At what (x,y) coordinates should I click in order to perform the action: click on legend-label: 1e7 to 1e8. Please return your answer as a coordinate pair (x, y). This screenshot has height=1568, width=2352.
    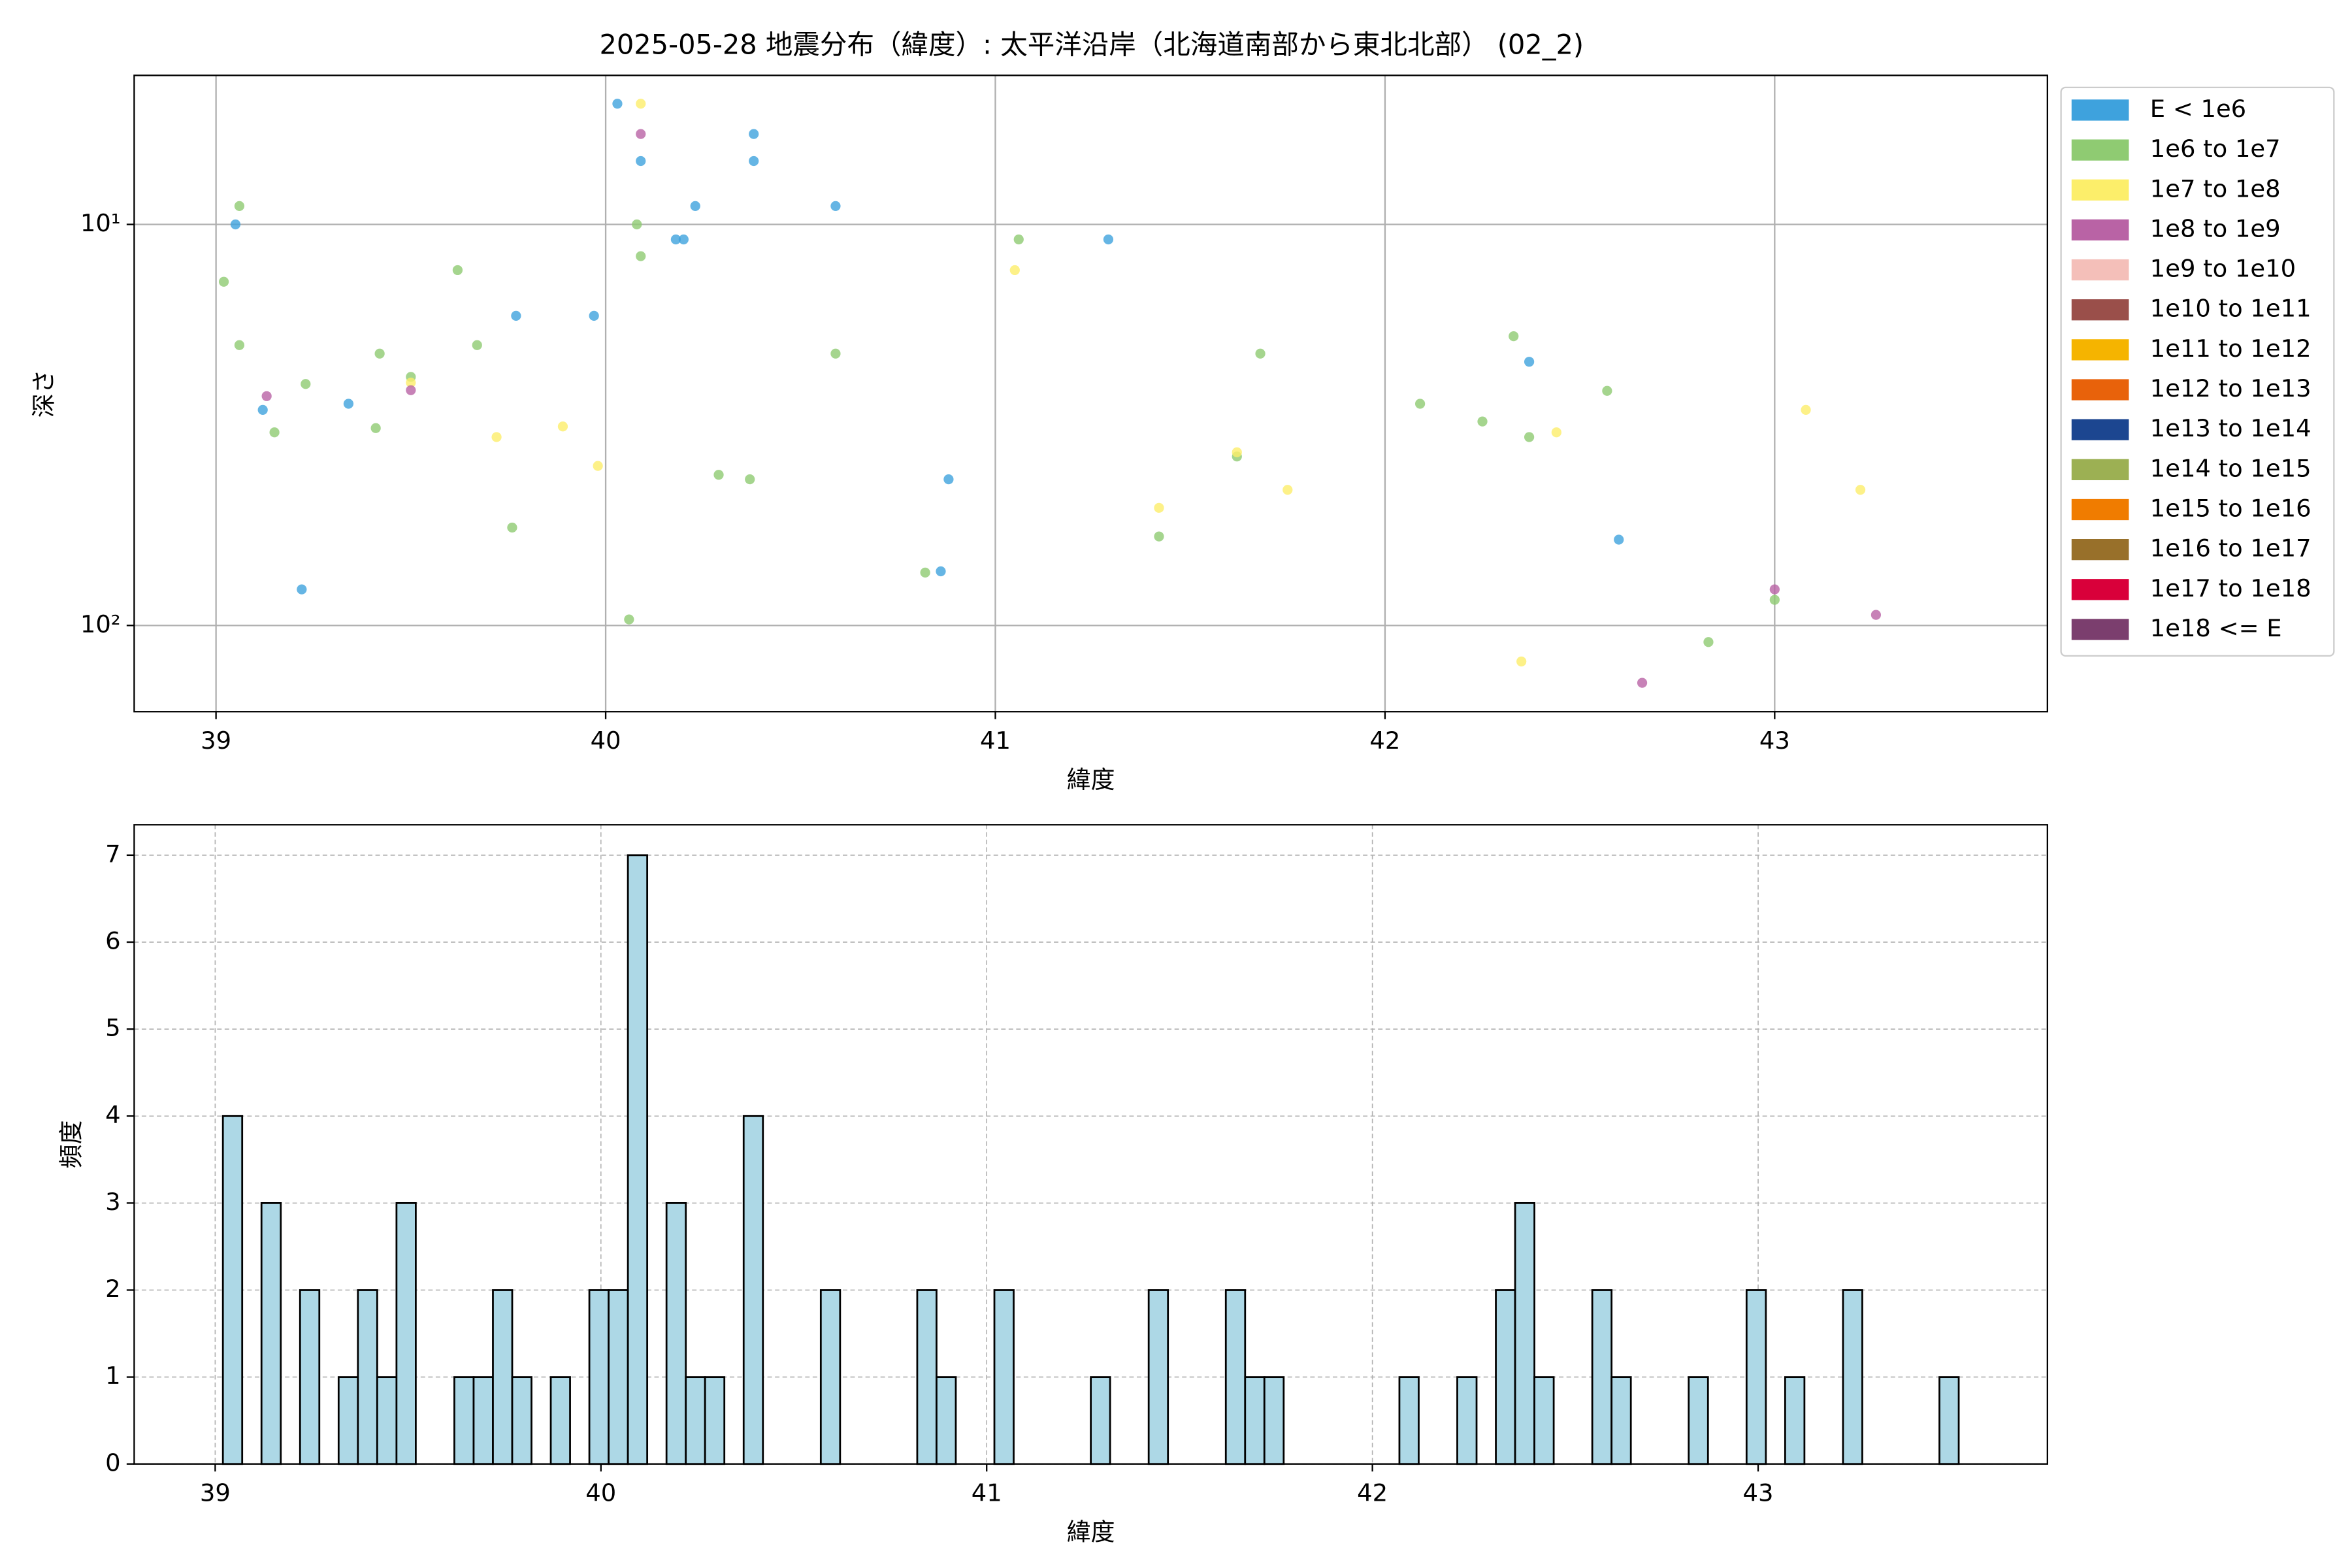
    Looking at the image, I should click on (2215, 188).